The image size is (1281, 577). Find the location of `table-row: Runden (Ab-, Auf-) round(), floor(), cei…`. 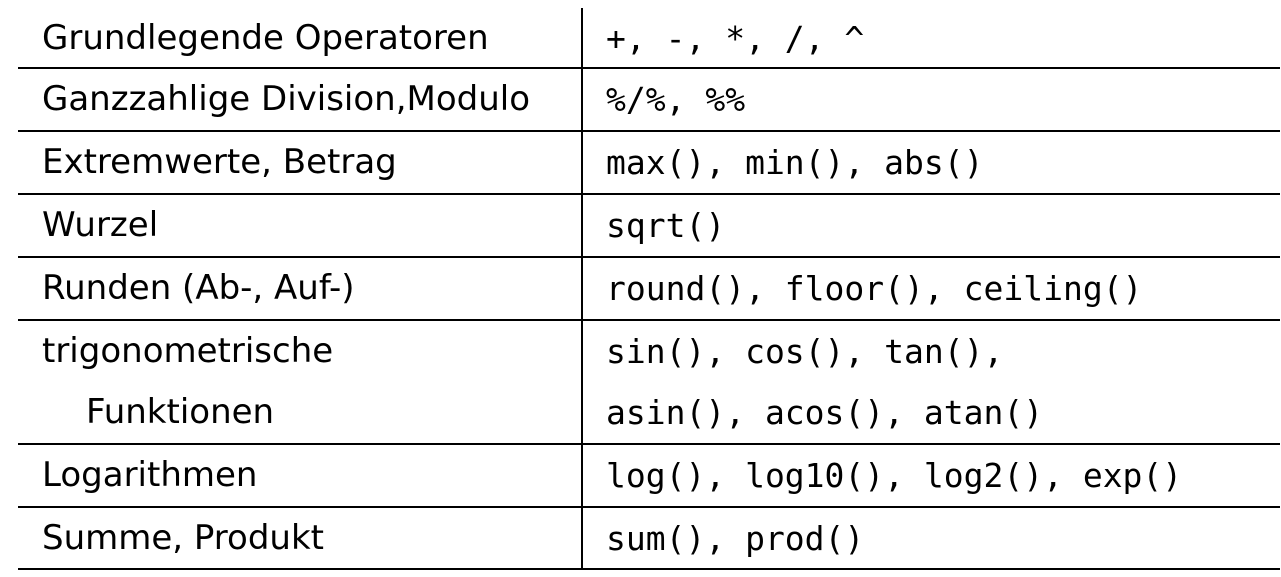

table-row: Runden (Ab-, Auf-) round(), floor(), cei… is located at coordinates (649, 289).